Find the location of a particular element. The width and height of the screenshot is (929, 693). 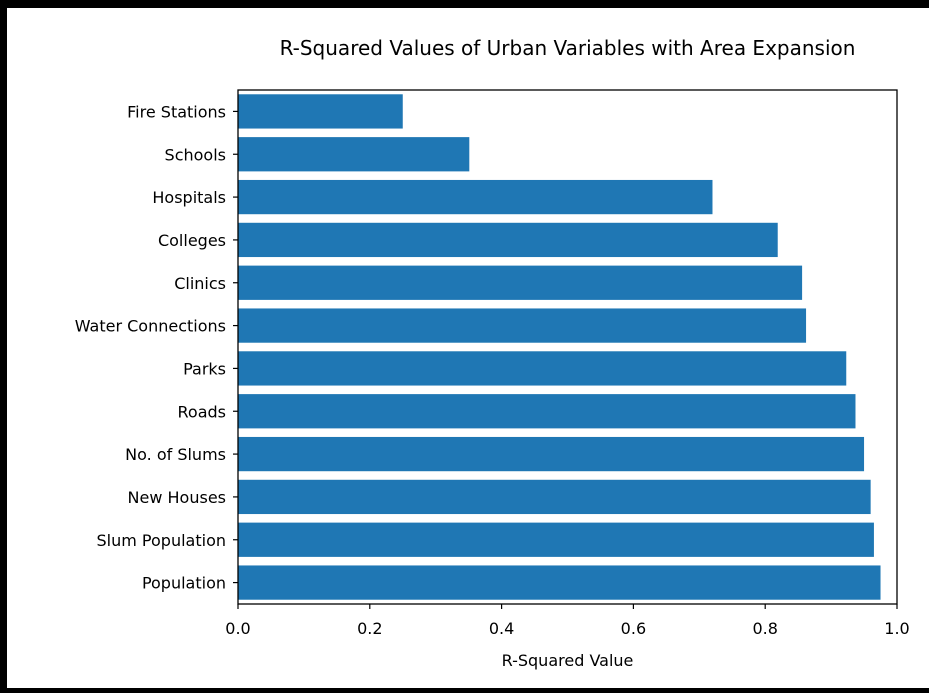

y-tick-label: No. of Slums is located at coordinates (175, 454).